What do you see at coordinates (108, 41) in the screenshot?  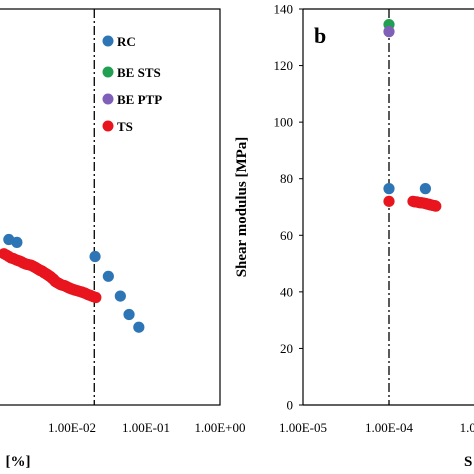 I see `legend-marker-rc` at bounding box center [108, 41].